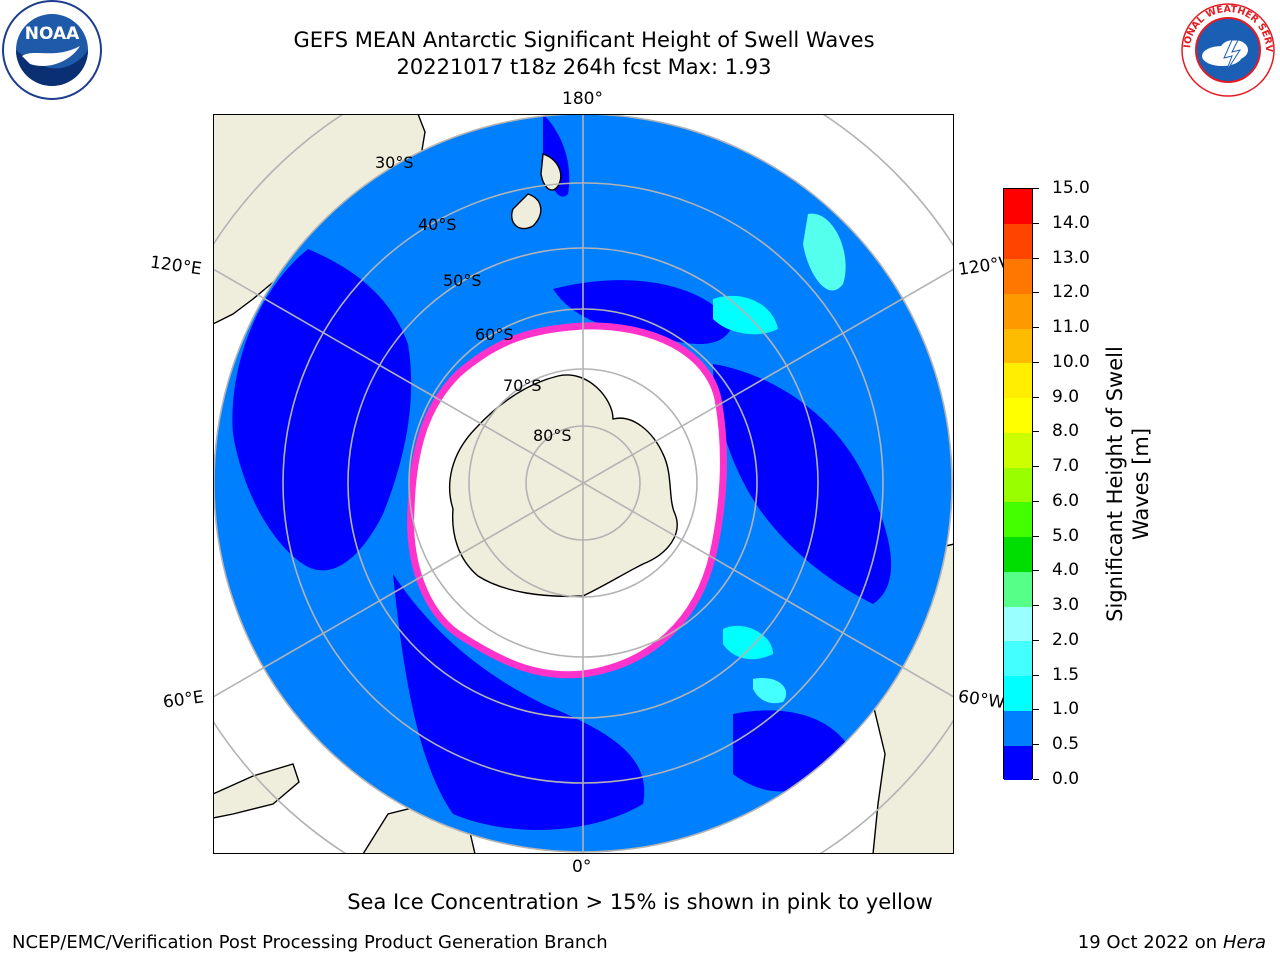  I want to click on lat-label-30s: 30°S, so click(394, 162).